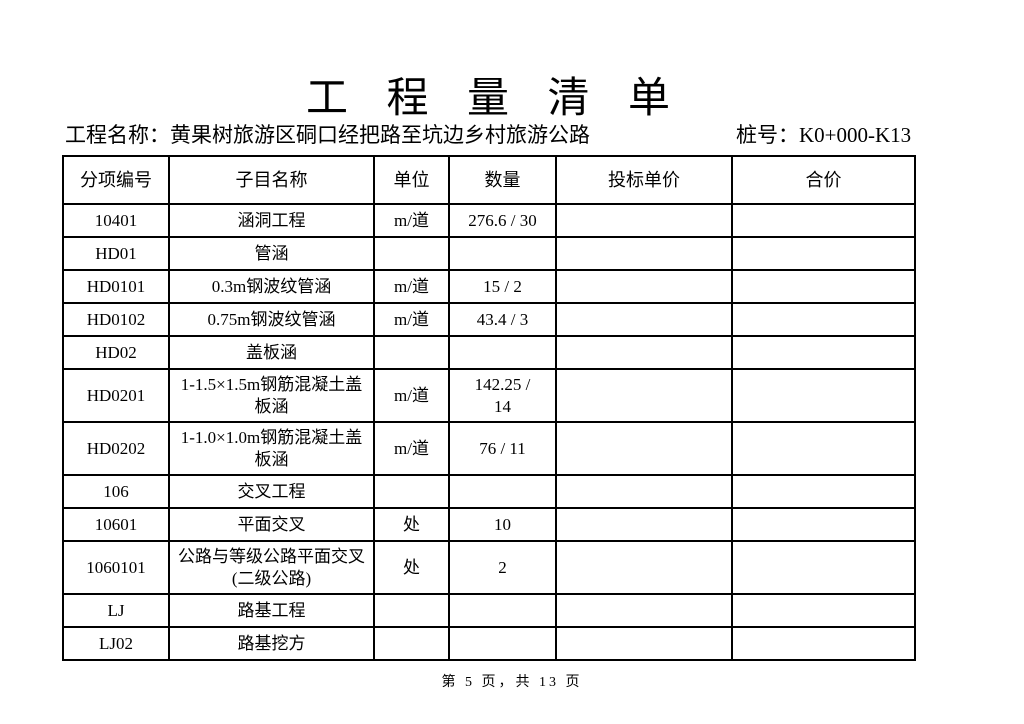  I want to click on table-row: HD0101 0.3m钢波纹管涵 m/道 15 / 2, so click(489, 286).